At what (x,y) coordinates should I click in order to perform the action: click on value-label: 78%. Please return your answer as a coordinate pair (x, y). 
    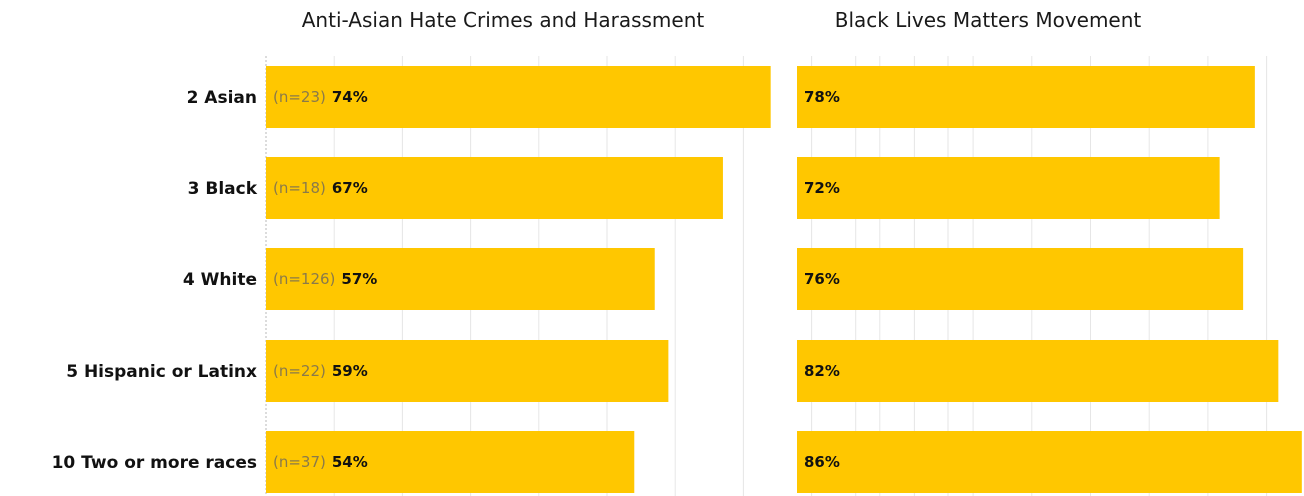
    Looking at the image, I should click on (822, 97).